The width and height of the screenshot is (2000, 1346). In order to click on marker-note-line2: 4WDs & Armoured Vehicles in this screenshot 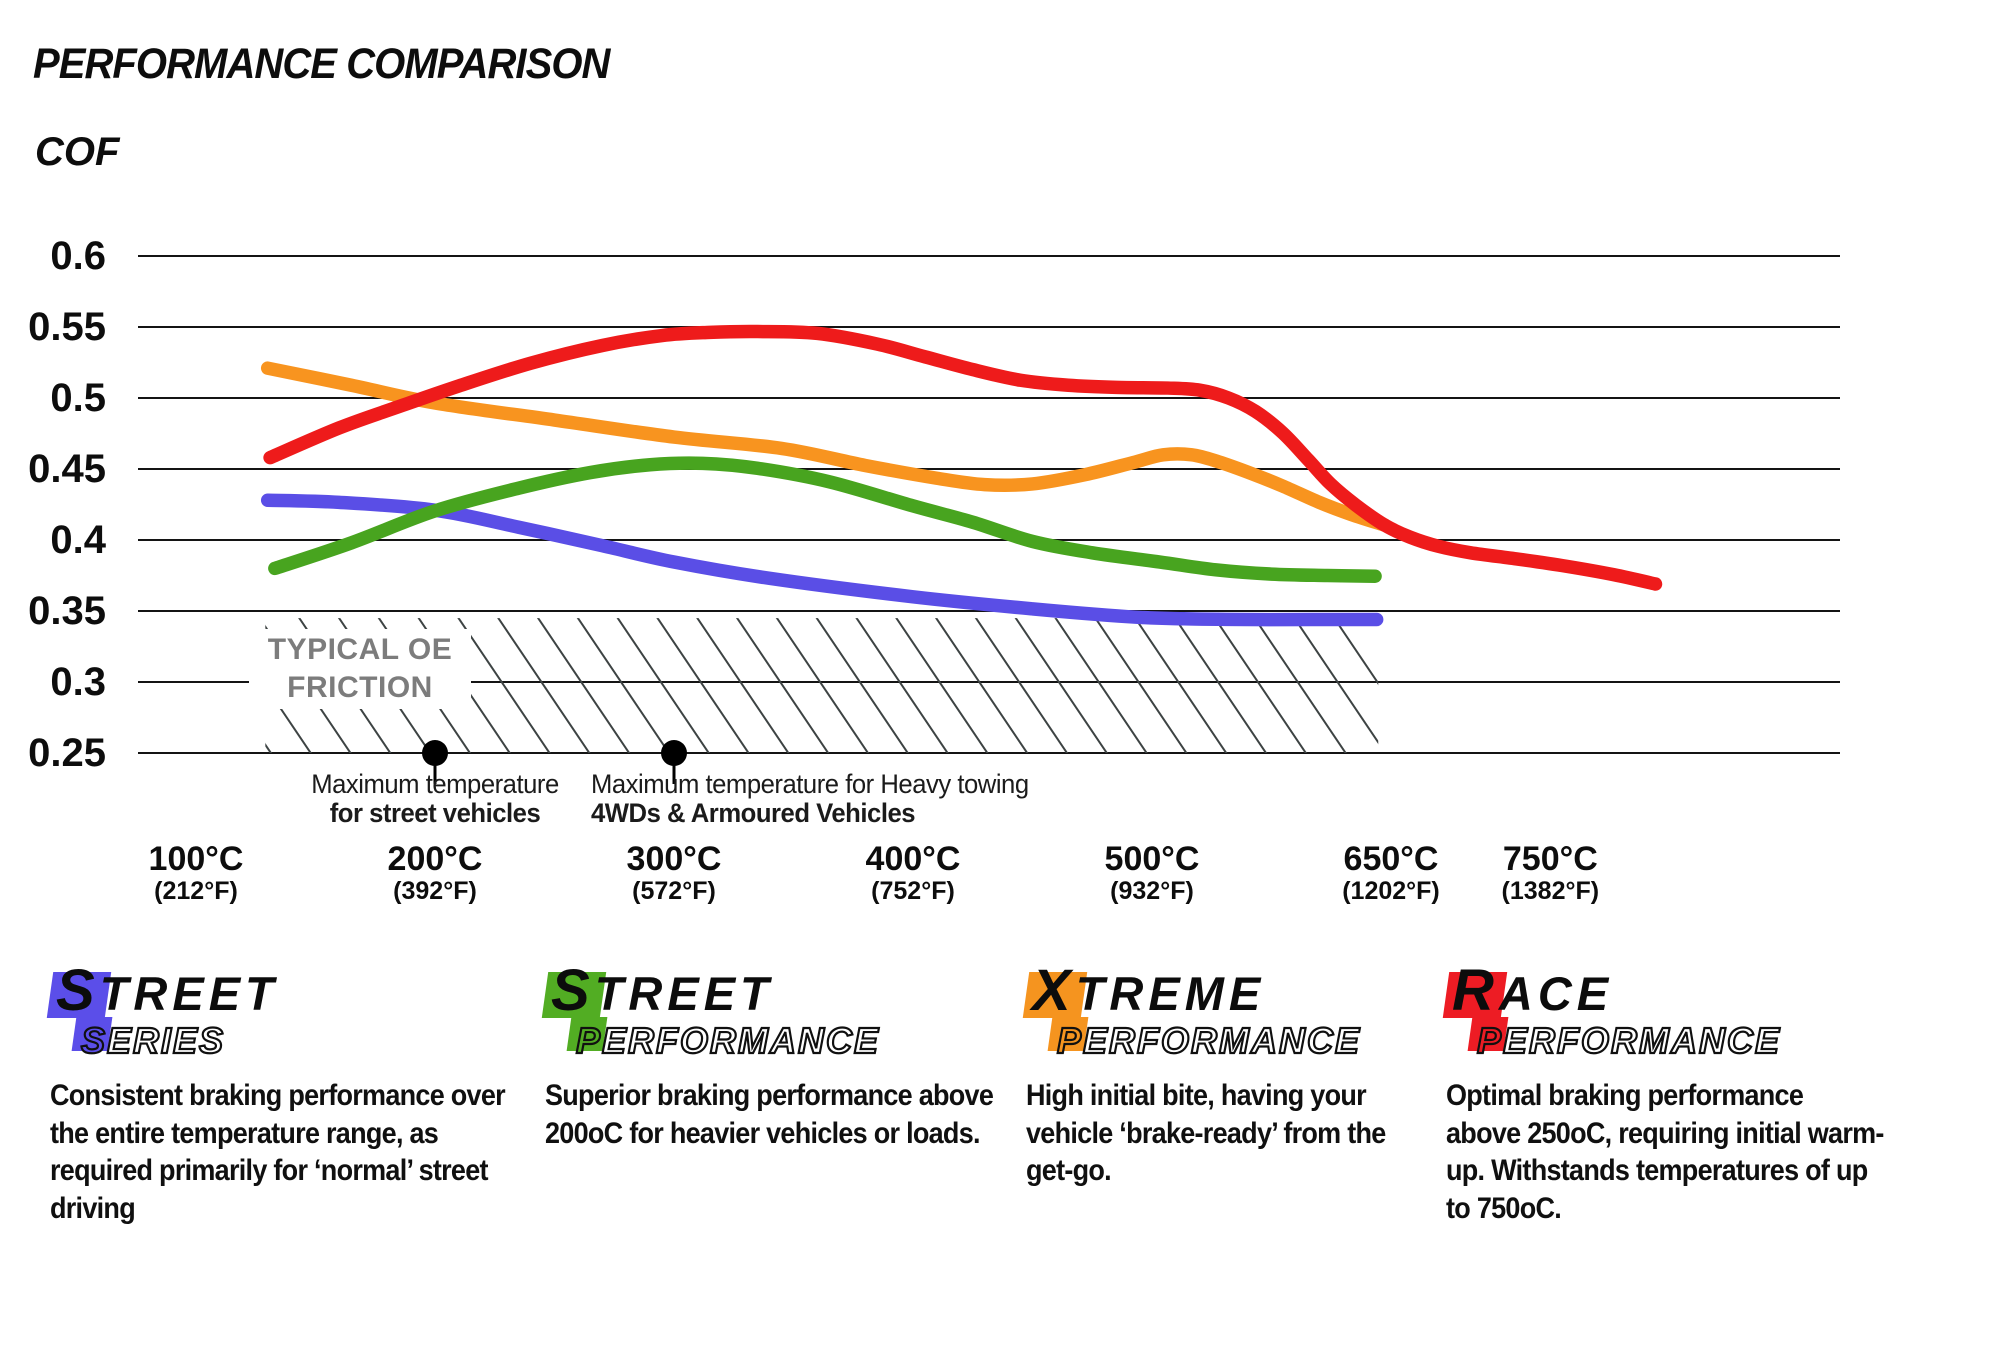, I will do `click(753, 813)`.